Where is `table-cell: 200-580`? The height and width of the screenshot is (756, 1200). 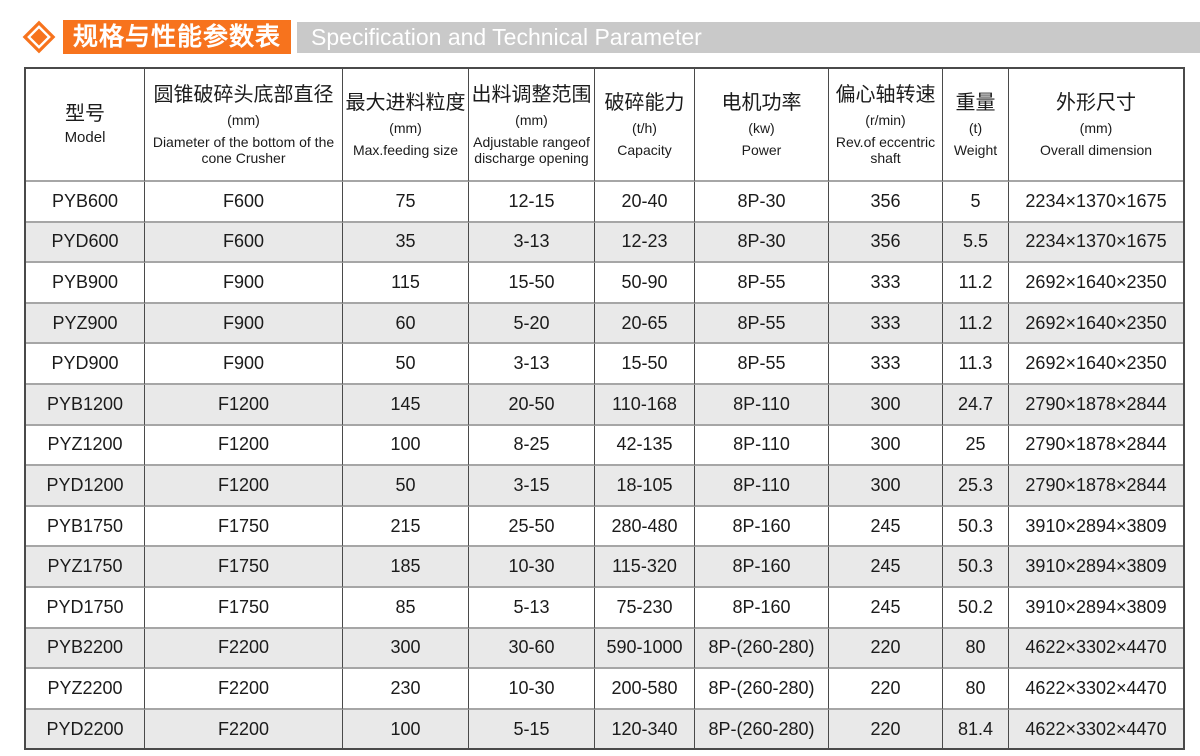 table-cell: 200-580 is located at coordinates (645, 689).